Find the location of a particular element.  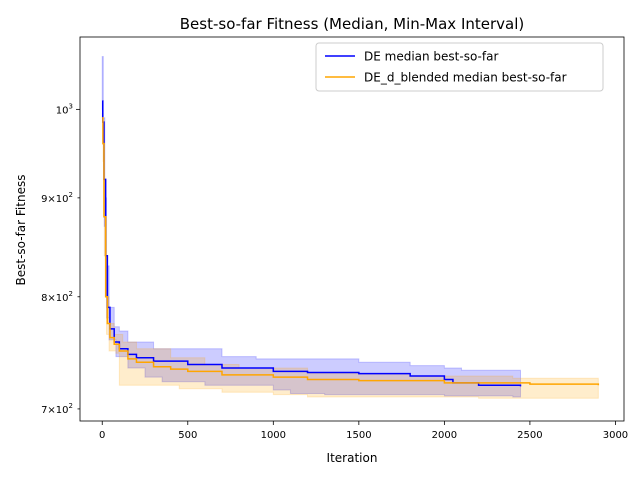

legend-frame is located at coordinates (459, 67).